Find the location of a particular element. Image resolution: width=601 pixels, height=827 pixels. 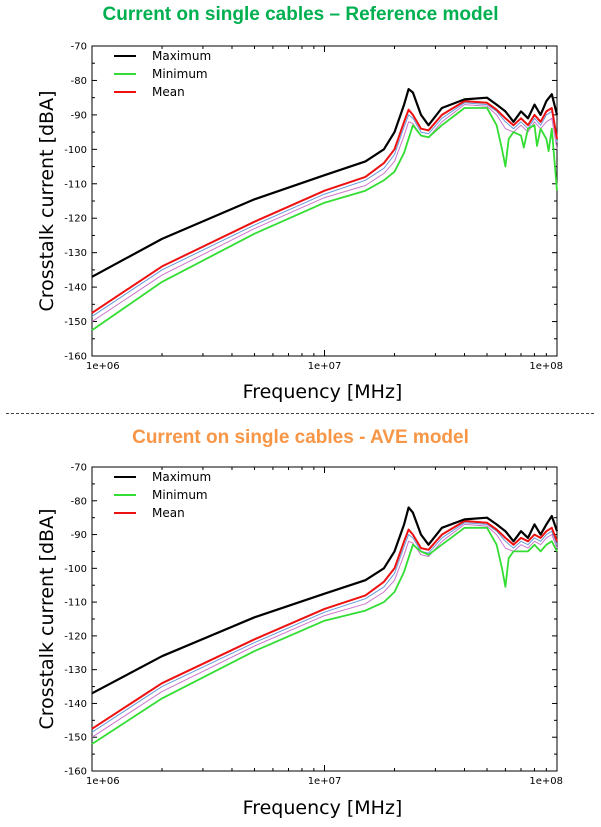

divider is located at coordinates (300, 413).